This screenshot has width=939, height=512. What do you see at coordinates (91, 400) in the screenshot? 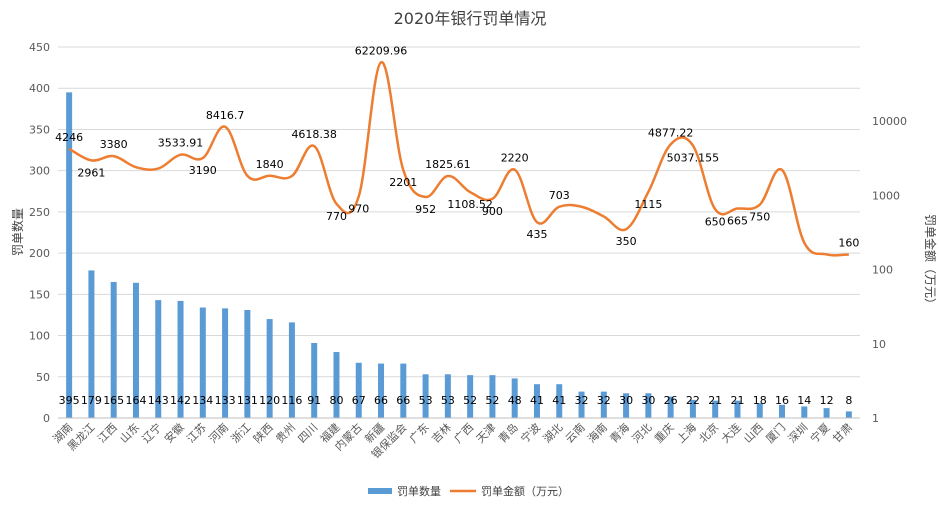
I see `bar-value-label: 179` at bounding box center [91, 400].